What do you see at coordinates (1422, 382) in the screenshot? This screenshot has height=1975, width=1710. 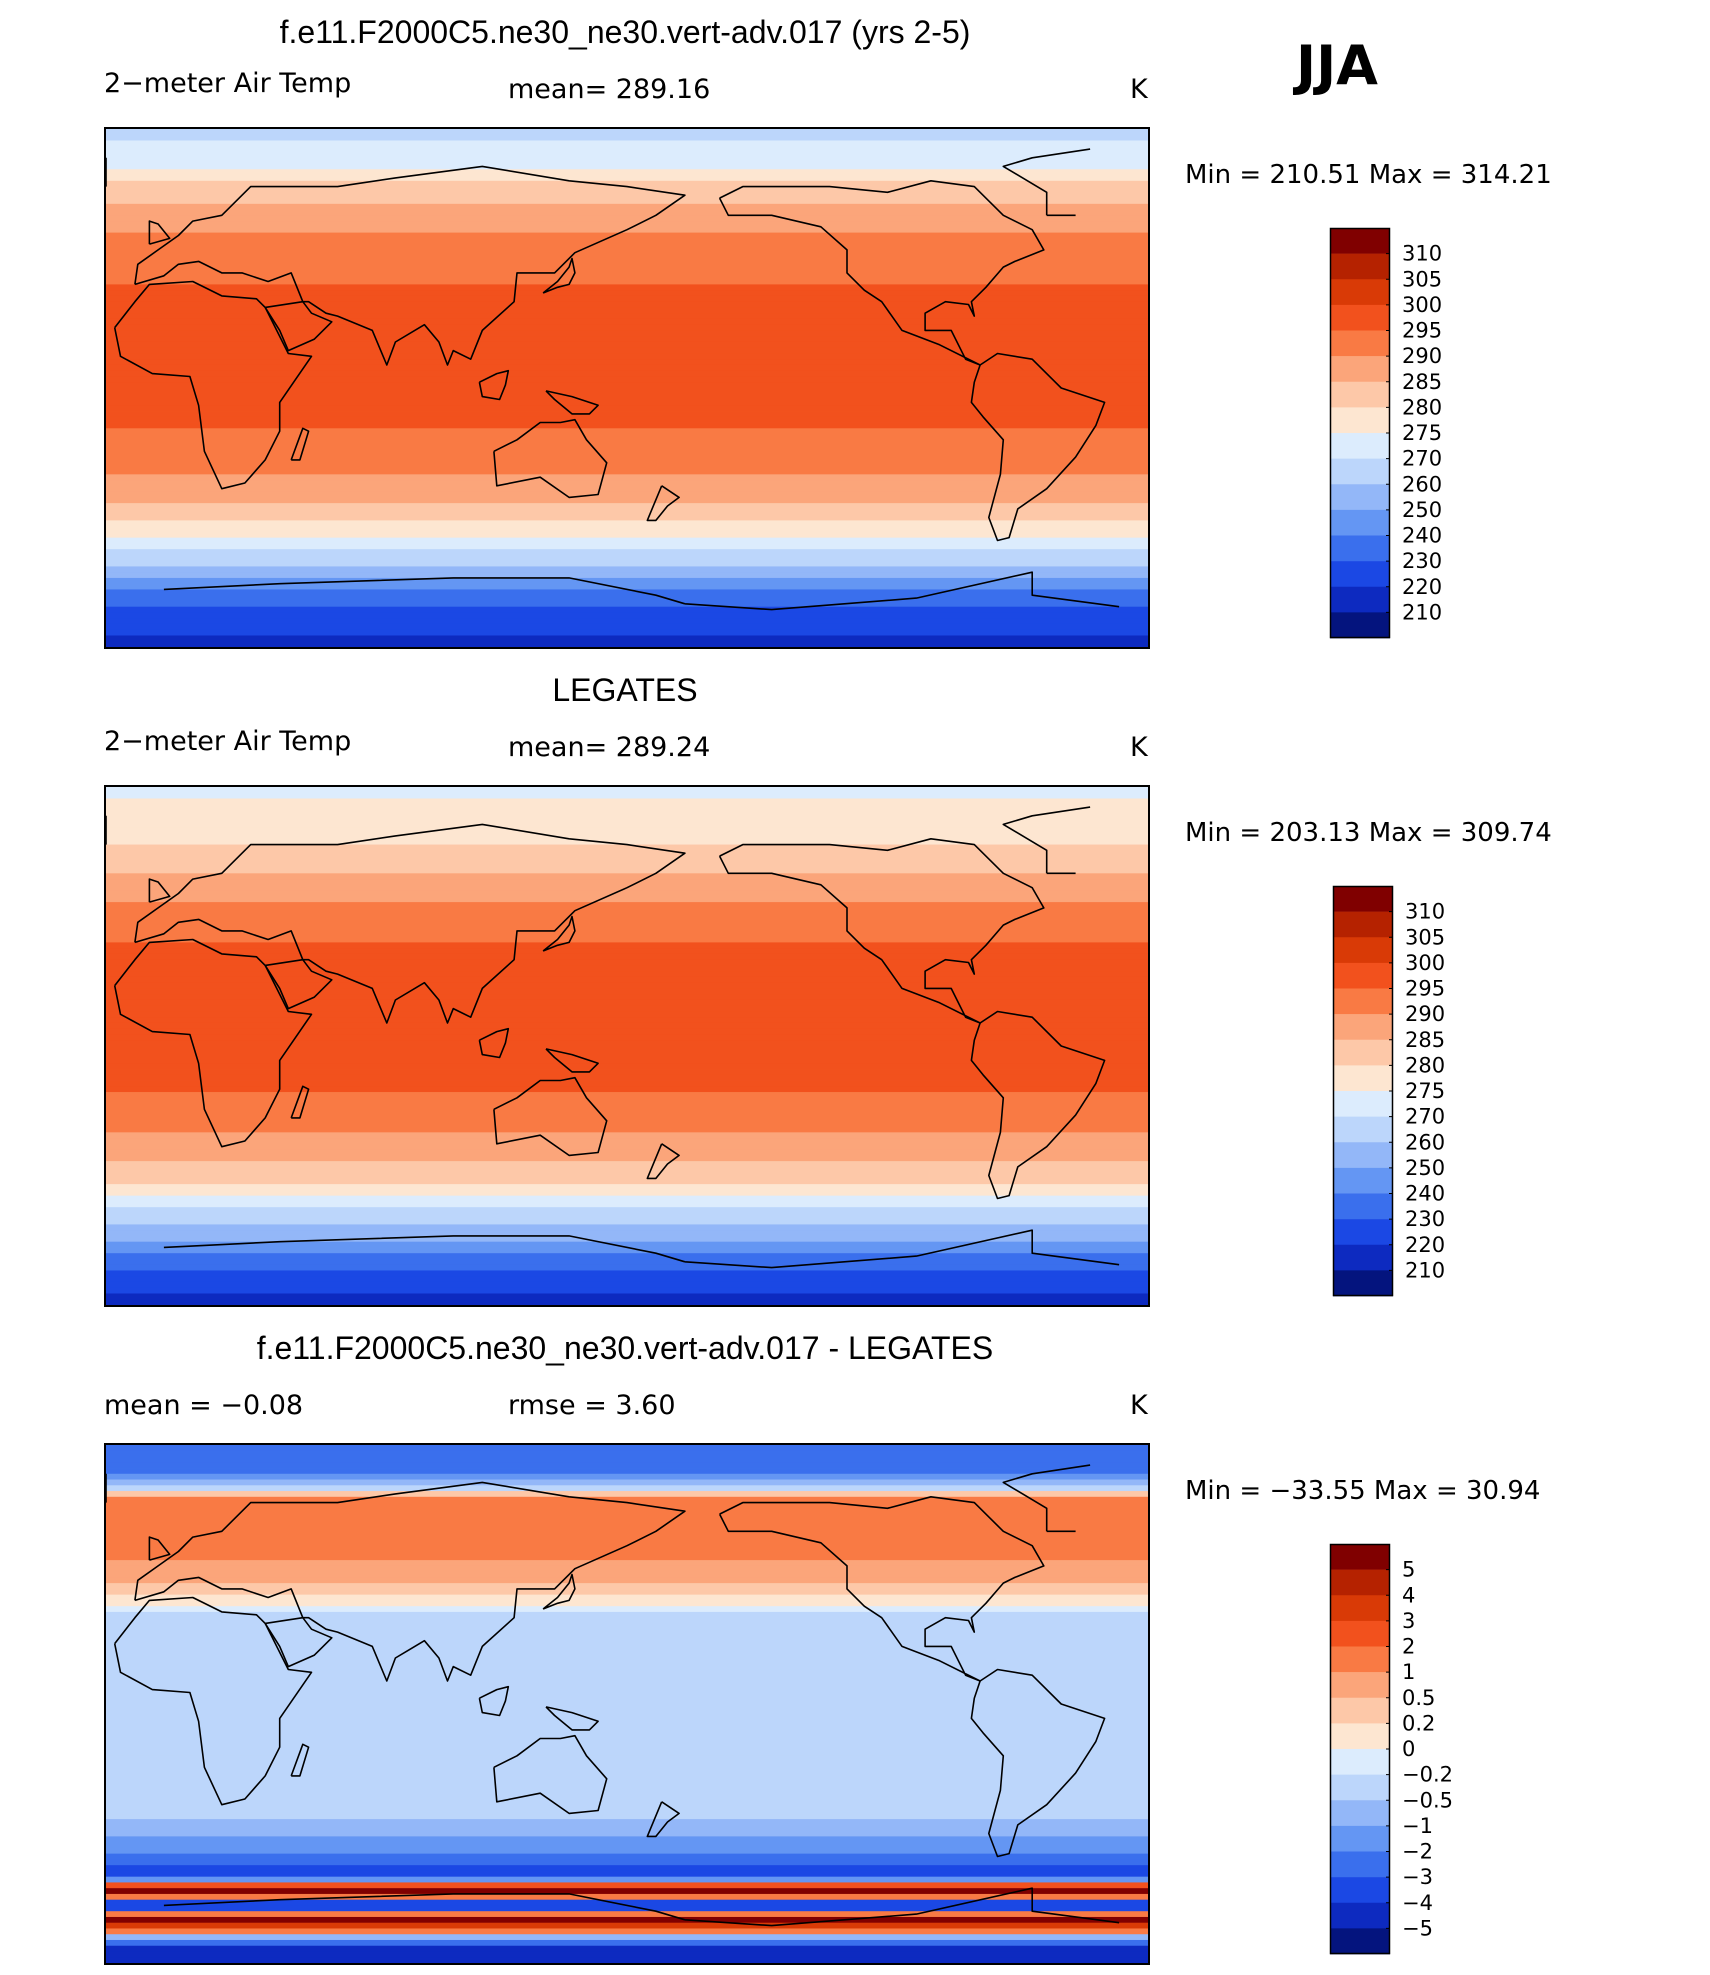 I see `colorbar-tick-label: 285` at bounding box center [1422, 382].